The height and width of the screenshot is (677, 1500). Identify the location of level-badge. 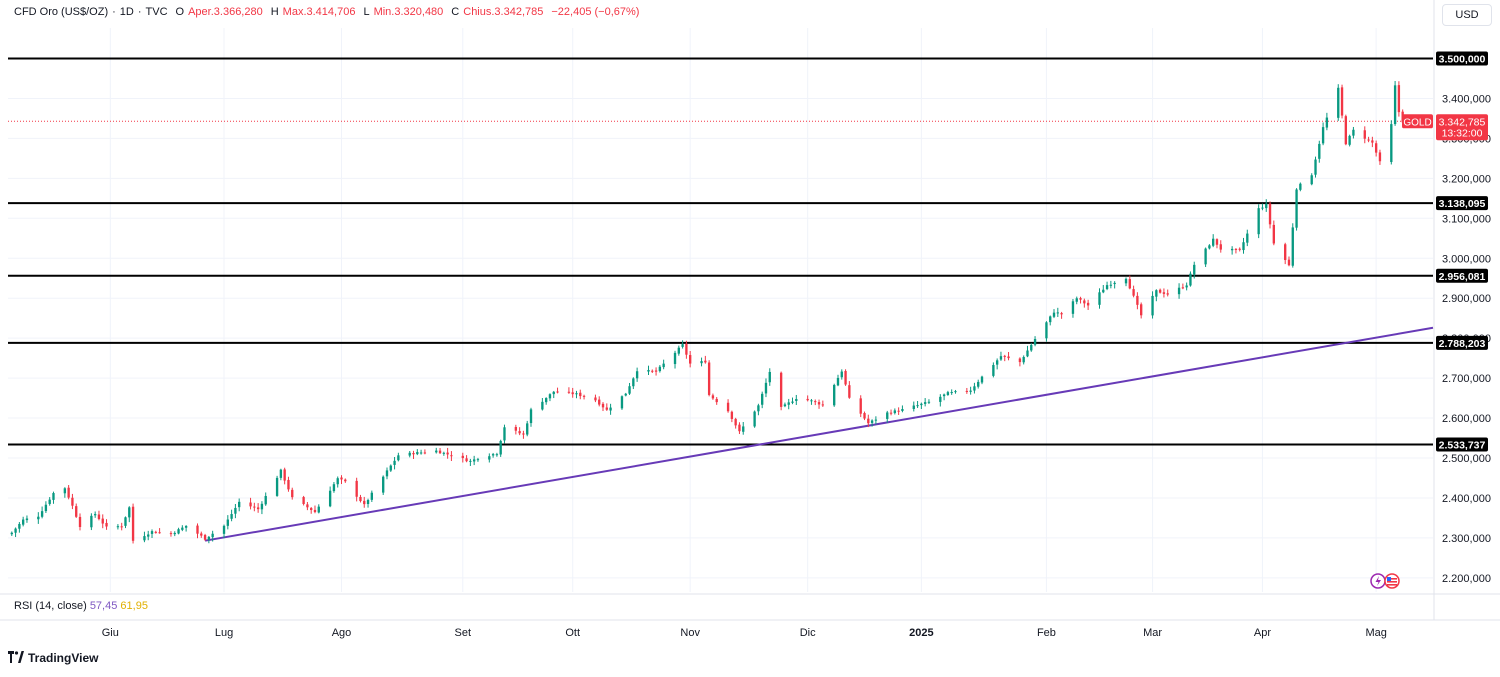
(1462, 444).